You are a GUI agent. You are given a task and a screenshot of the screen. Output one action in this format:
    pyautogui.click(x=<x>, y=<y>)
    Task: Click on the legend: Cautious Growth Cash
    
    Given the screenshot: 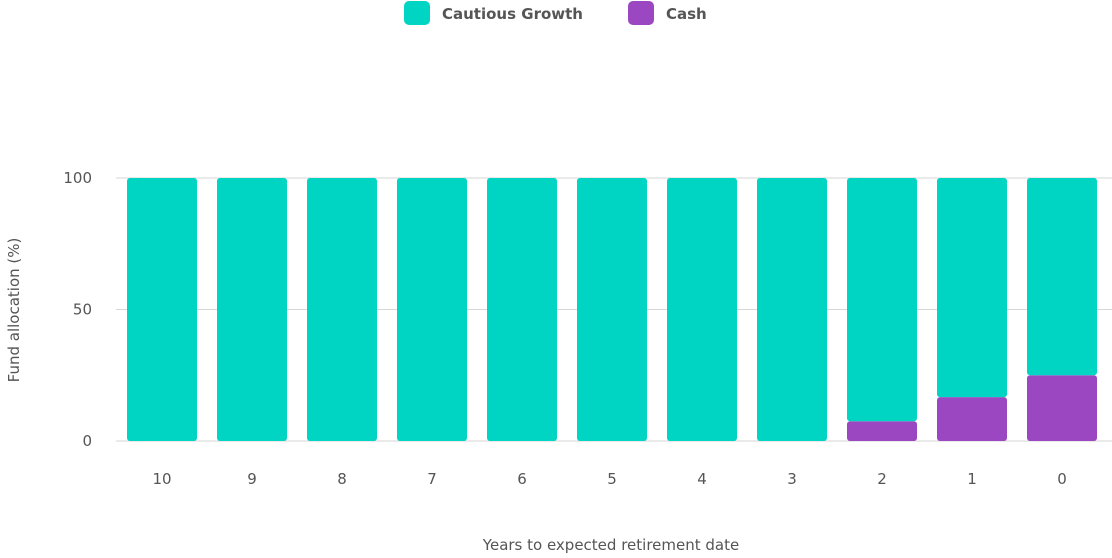 What is the action you would take?
    pyautogui.click(x=555, y=13)
    